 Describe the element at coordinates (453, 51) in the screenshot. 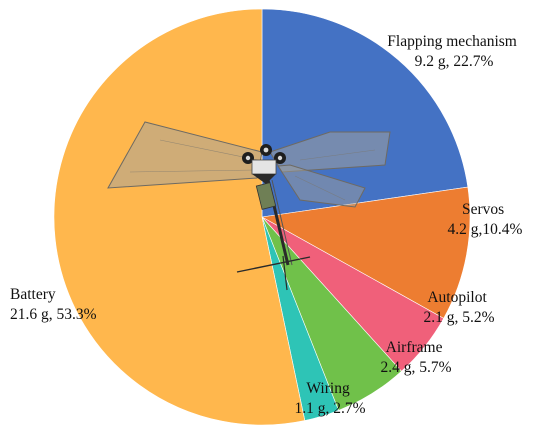

I see `label-flapping-mechanism: Flapping mechanism 9.2 g, 22.7%` at that location.